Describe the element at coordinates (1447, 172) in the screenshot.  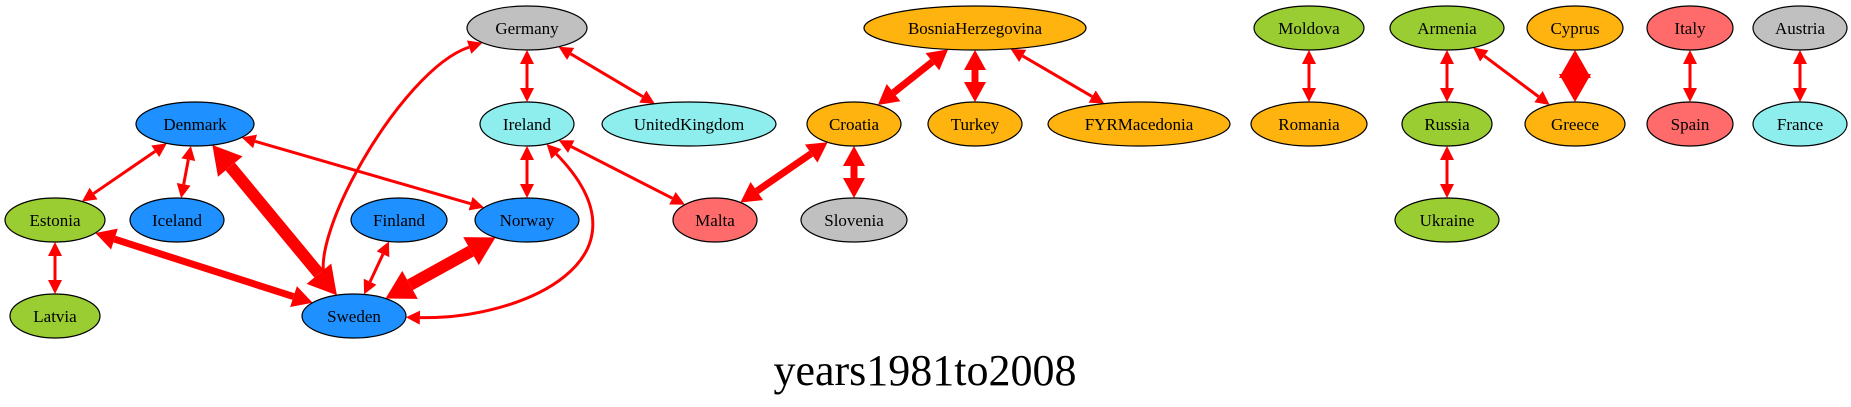
I see `edge-russia-ukraine` at that location.